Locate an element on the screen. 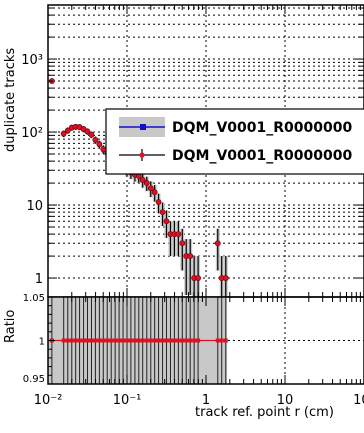 Image resolution: width=364 pixels, height=433 pixels. x-tick-label: 10 is located at coordinates (285, 400).